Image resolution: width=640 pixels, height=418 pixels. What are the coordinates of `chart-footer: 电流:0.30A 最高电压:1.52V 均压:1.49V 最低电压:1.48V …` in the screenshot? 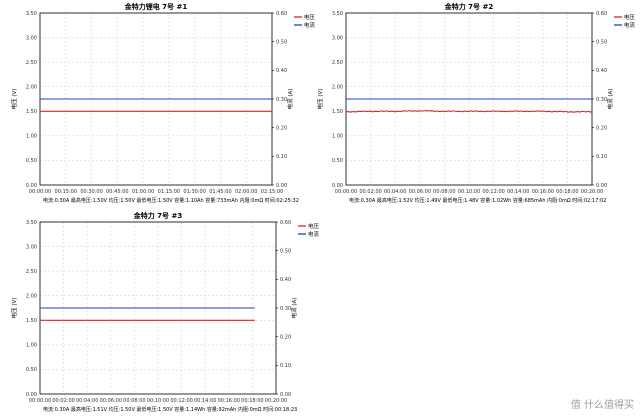 It's located at (477, 200).